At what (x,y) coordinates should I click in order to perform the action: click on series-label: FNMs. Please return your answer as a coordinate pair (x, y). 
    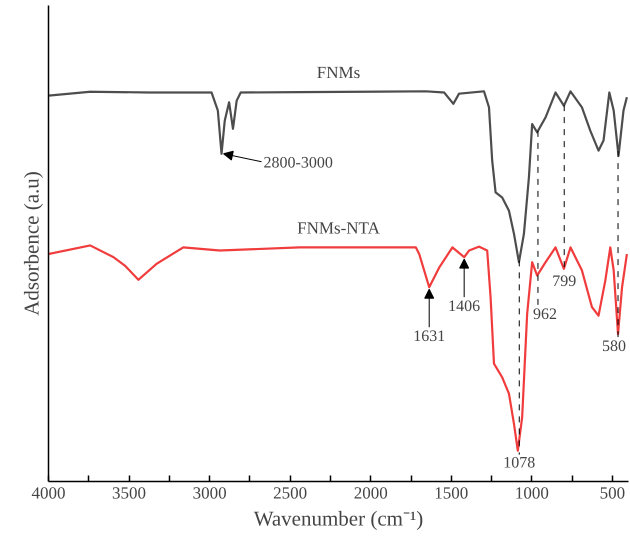
    Looking at the image, I should click on (338, 72).